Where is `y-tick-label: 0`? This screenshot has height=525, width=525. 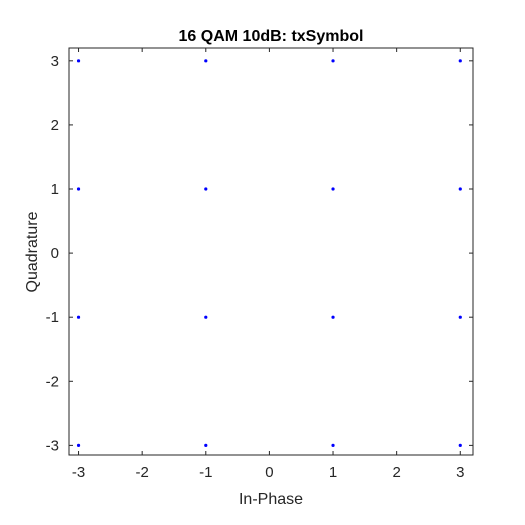
y-tick-label: 0 is located at coordinates (55, 253).